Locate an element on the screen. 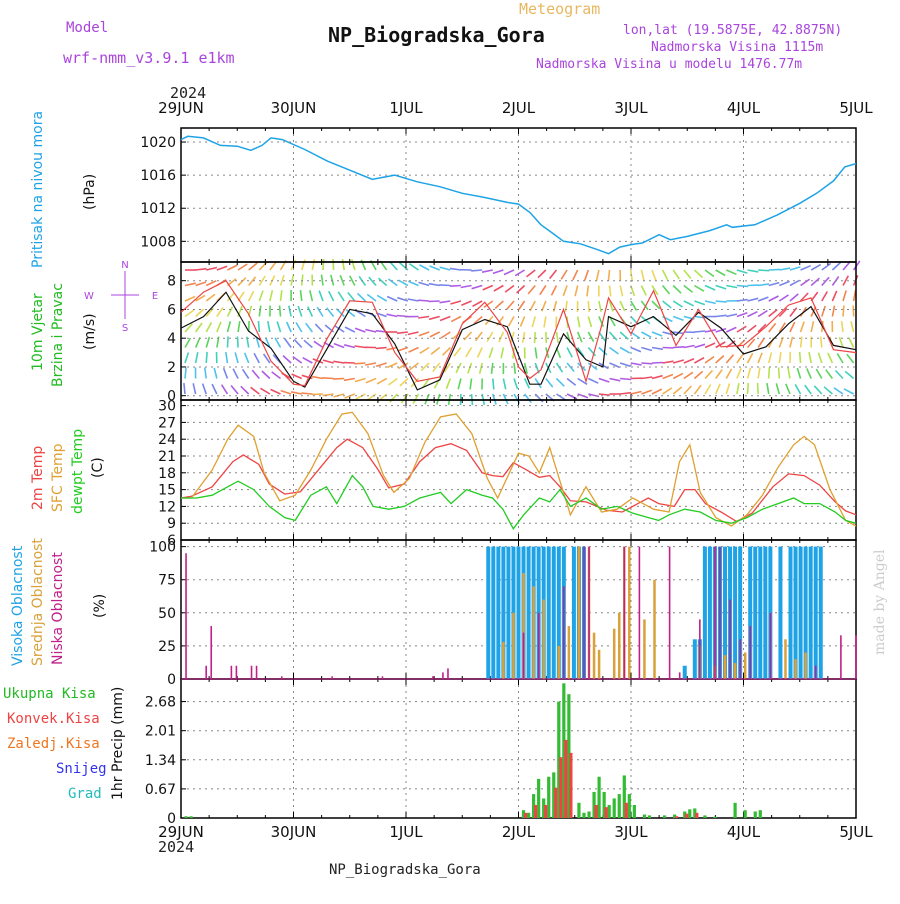 This screenshot has width=900, height=904. legend-frozen-precip: Zaledj.Kisa is located at coordinates (53, 744).